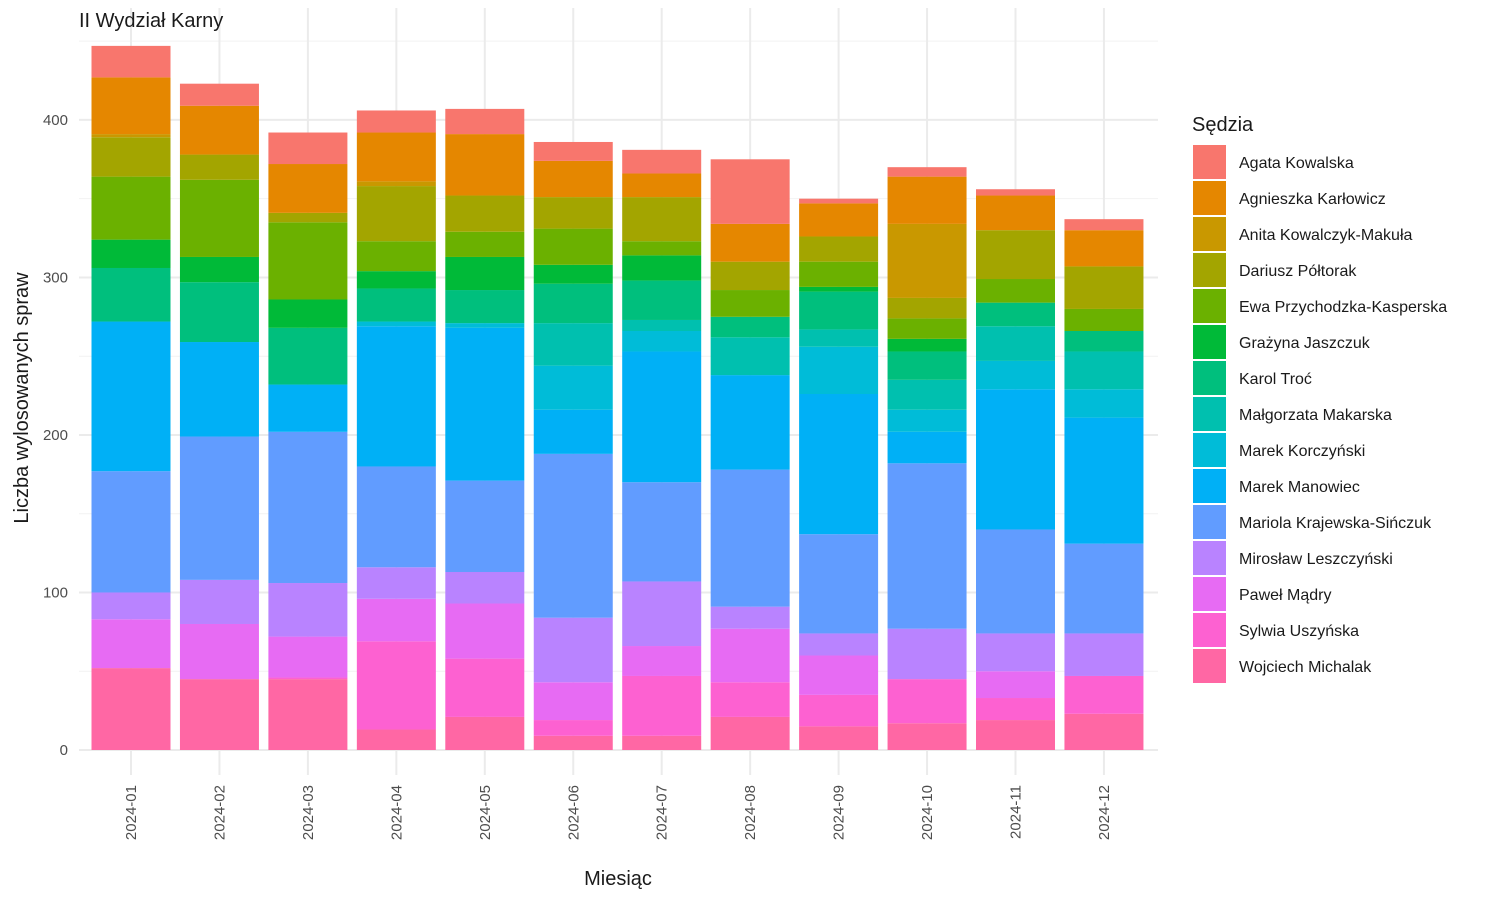 Image resolution: width=1500 pixels, height=900 pixels. I want to click on x-tick-label: 2024-06, so click(573, 812).